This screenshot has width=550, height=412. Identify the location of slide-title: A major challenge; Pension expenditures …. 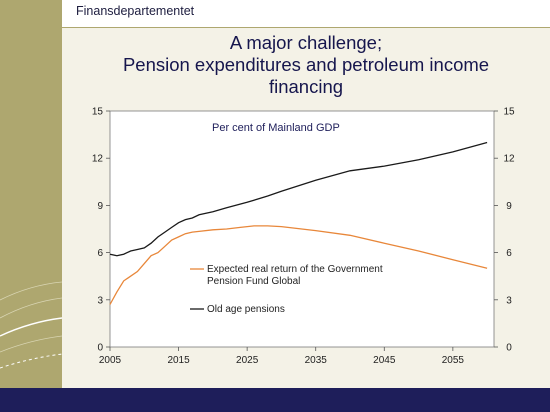
(306, 65).